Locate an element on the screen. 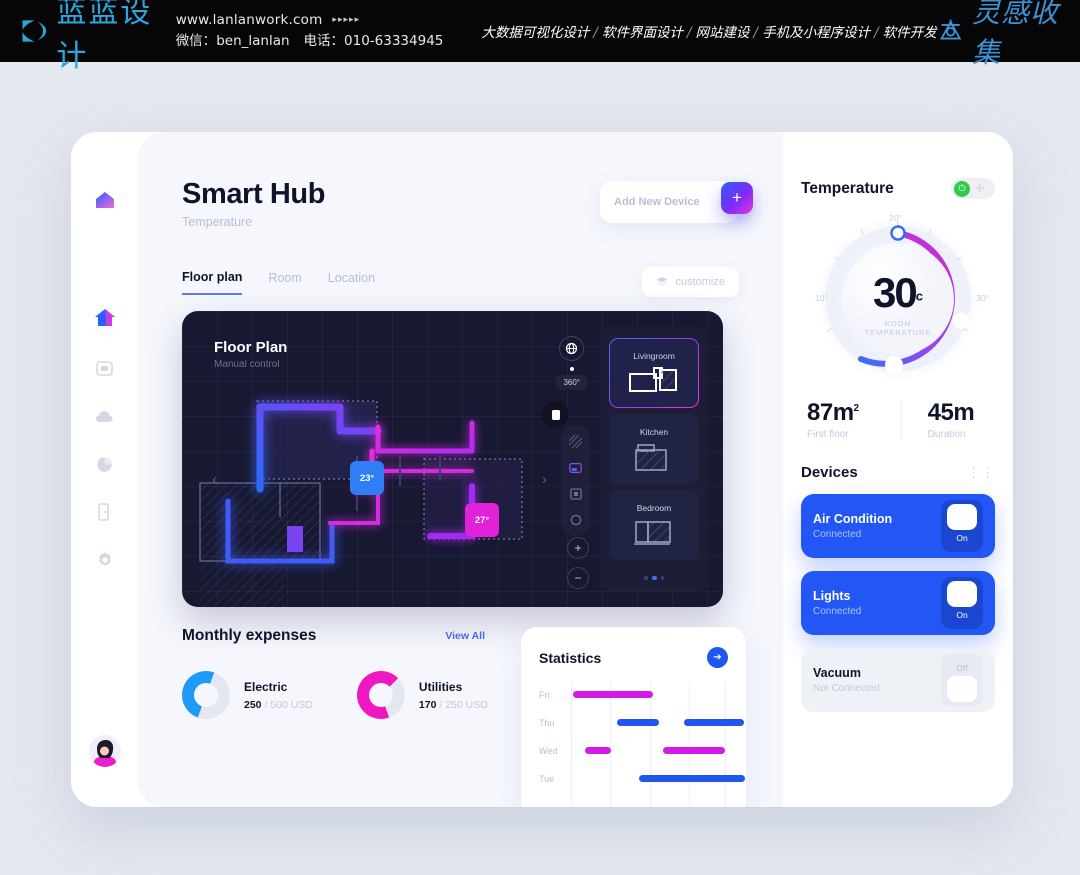  temperature-chip-2: 27° is located at coordinates (482, 520).